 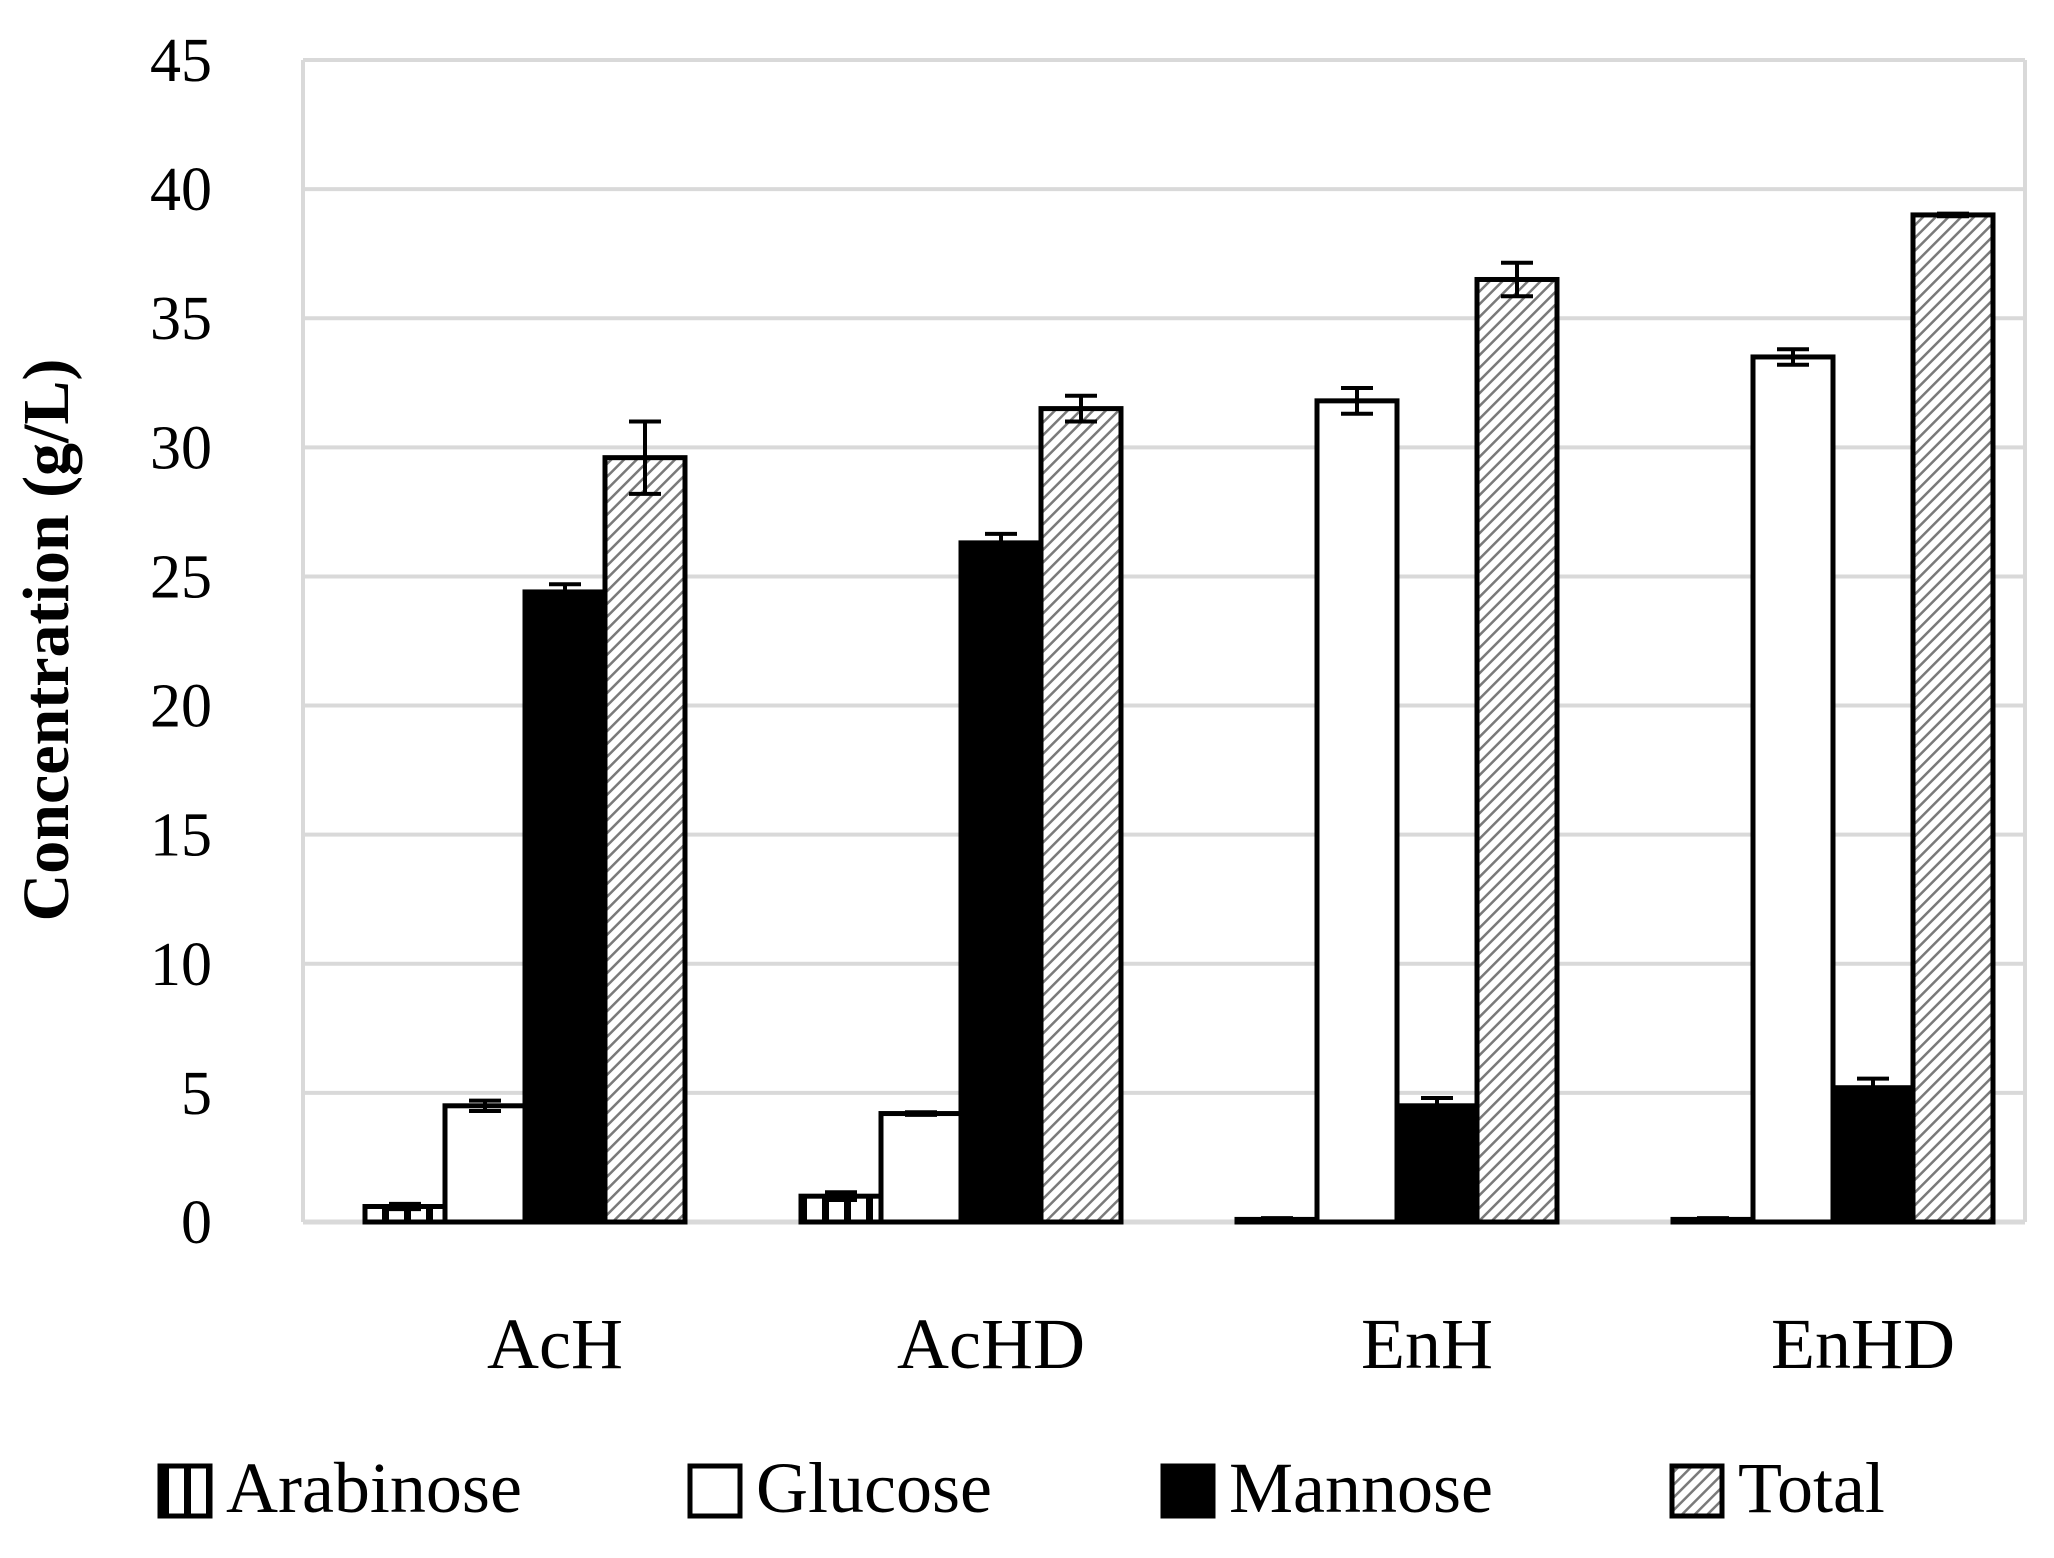 What do you see at coordinates (1811, 1488) in the screenshot?
I see `legend-label: Total` at bounding box center [1811, 1488].